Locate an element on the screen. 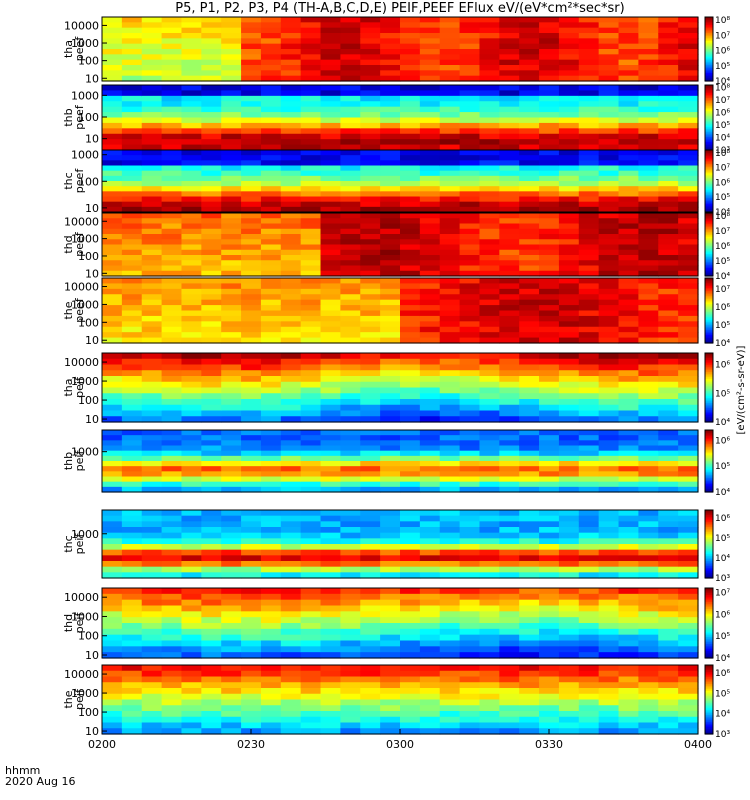  y-tick-label: 1000 is located at coordinates (85, 381).